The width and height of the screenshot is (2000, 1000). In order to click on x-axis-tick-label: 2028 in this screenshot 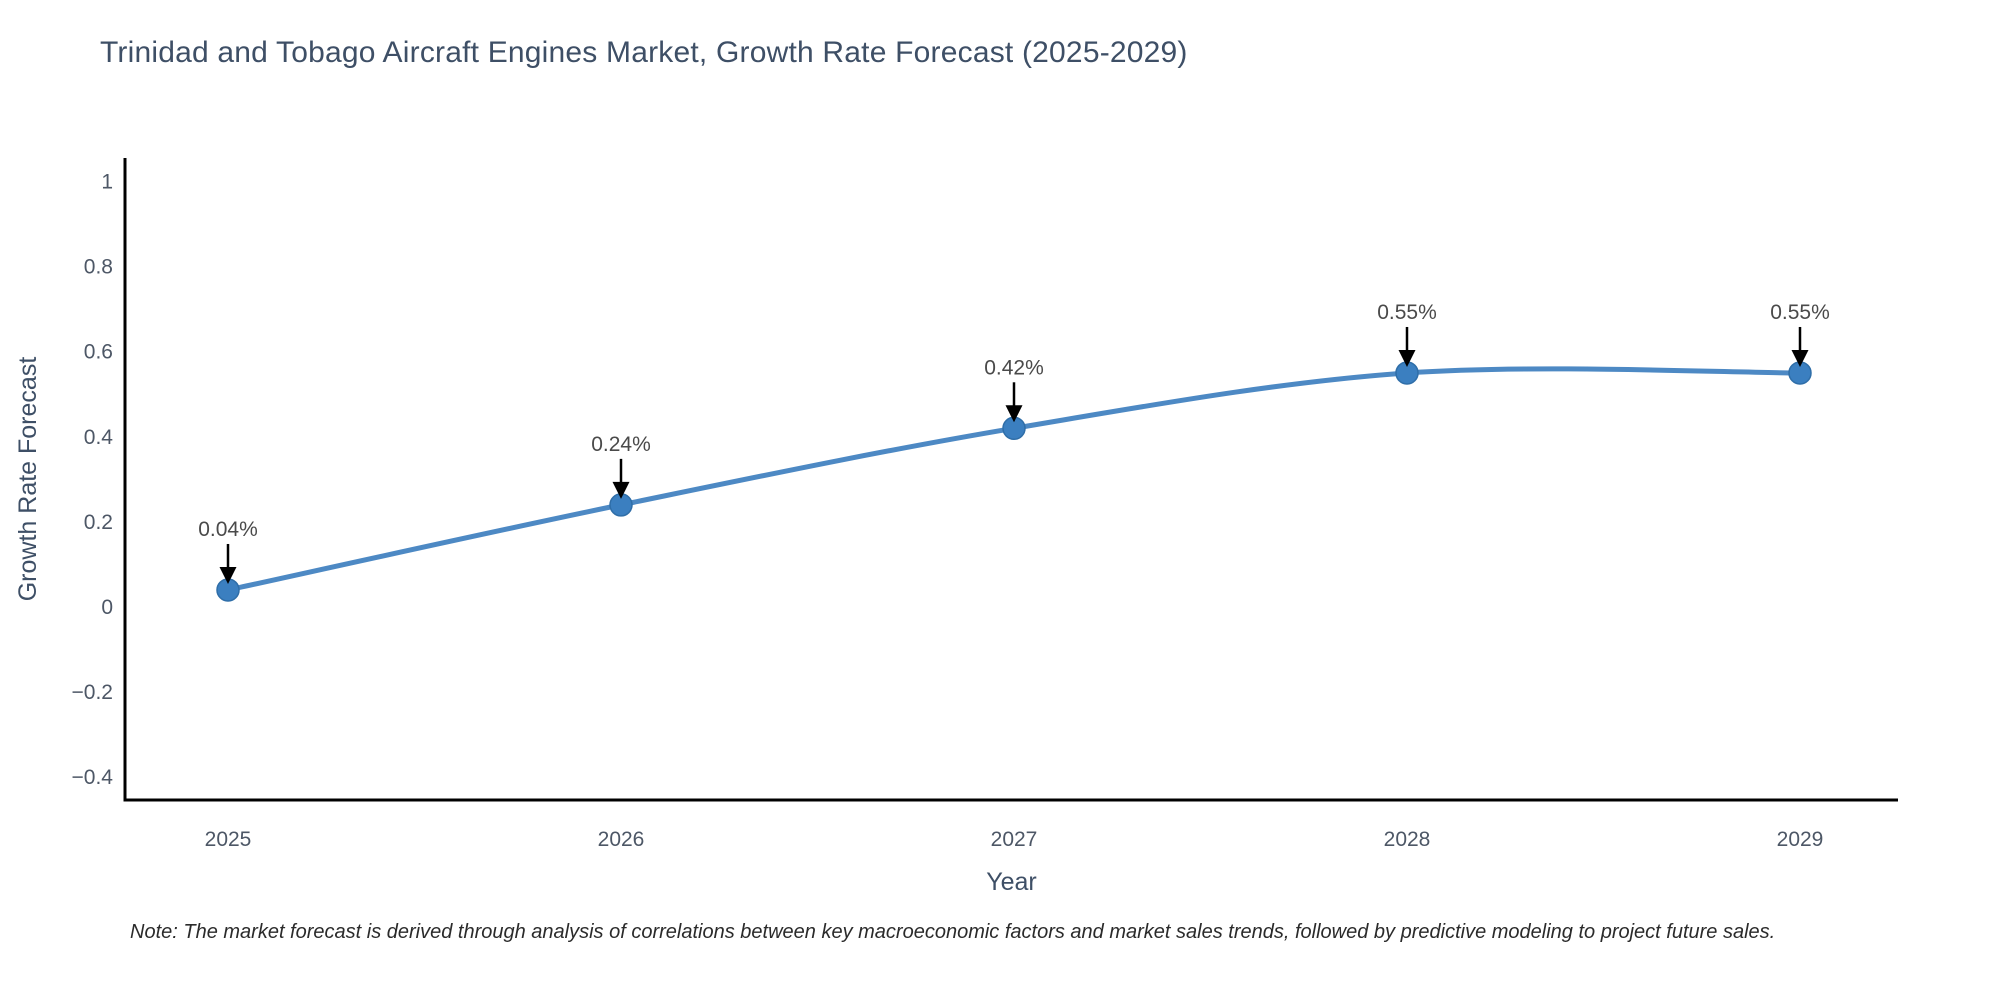, I will do `click(1407, 839)`.